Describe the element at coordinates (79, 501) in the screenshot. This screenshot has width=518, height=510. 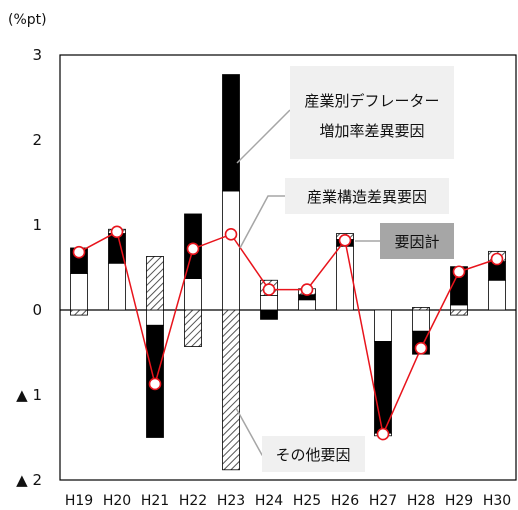
I see `x-tick-label: H19` at that location.